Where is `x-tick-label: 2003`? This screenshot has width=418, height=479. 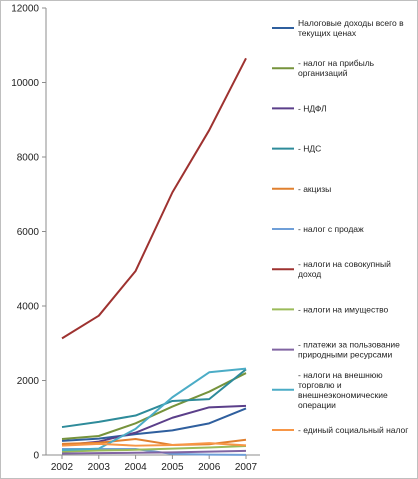
x-tick-label: 2003 is located at coordinates (99, 467).